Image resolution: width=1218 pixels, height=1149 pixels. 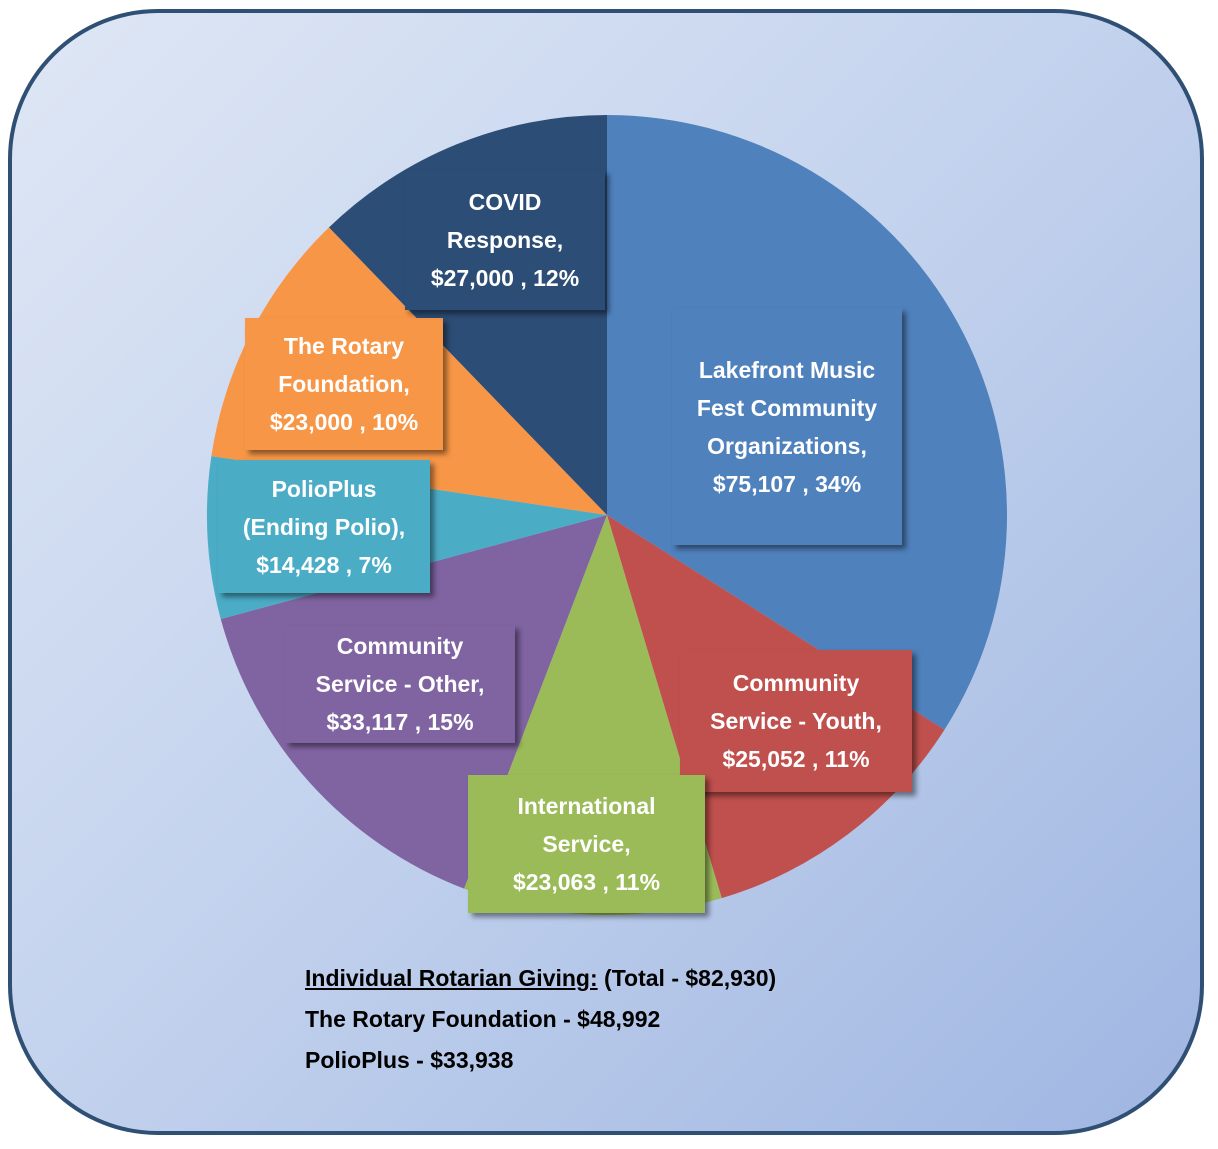 I want to click on slice-label-name: PolioPlus, so click(x=324, y=488).